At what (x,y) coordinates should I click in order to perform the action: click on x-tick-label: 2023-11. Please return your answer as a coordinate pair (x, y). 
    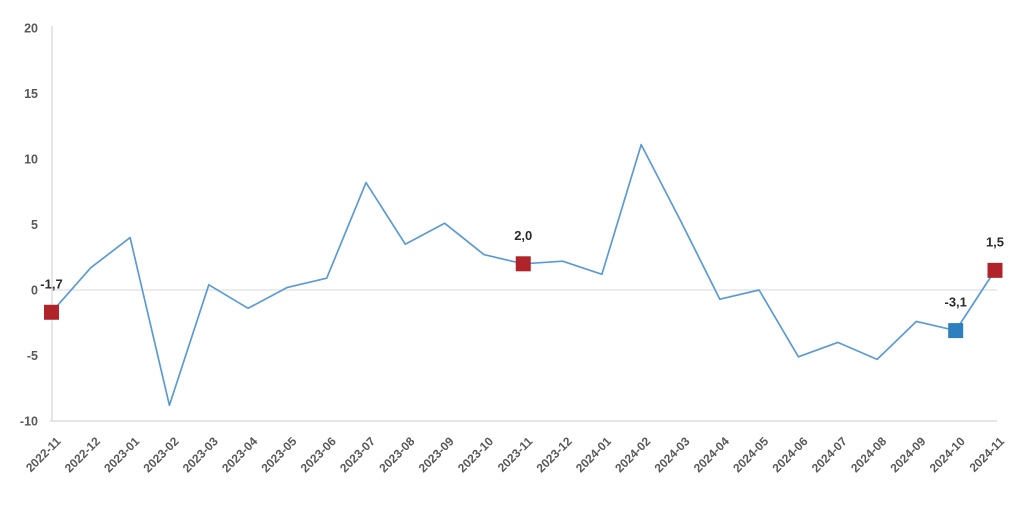
    Looking at the image, I should click on (515, 454).